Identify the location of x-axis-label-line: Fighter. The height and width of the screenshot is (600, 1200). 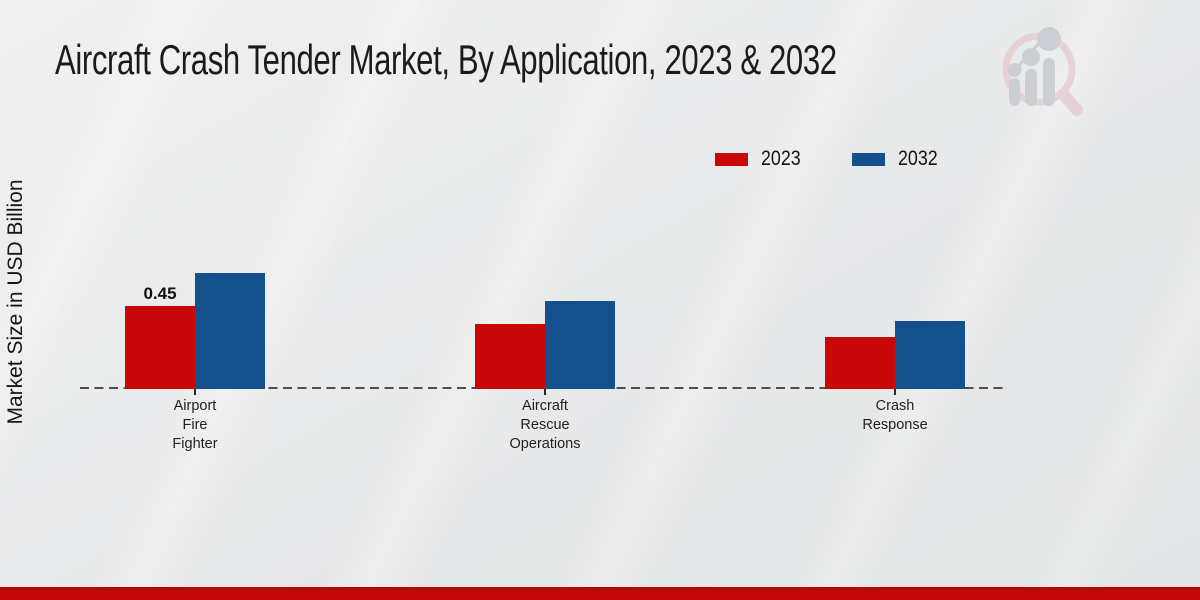
(195, 444).